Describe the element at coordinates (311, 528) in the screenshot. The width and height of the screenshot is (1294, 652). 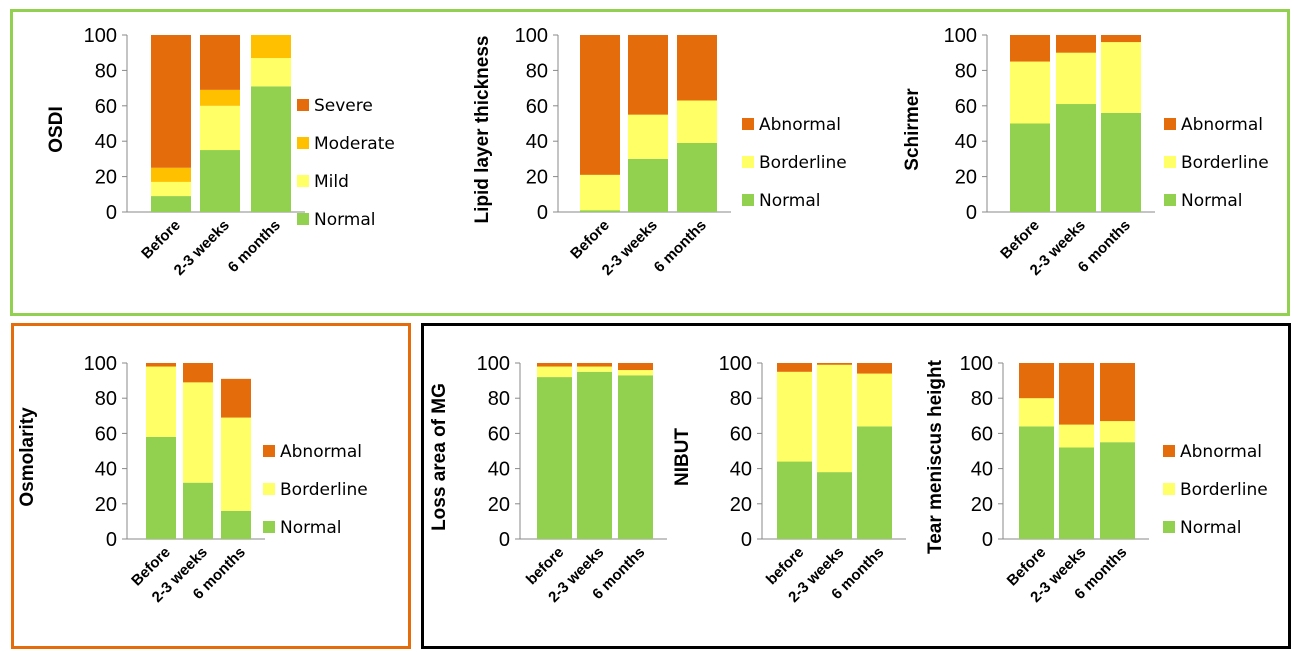
I see `osmolarity-legend-label: Normal` at that location.